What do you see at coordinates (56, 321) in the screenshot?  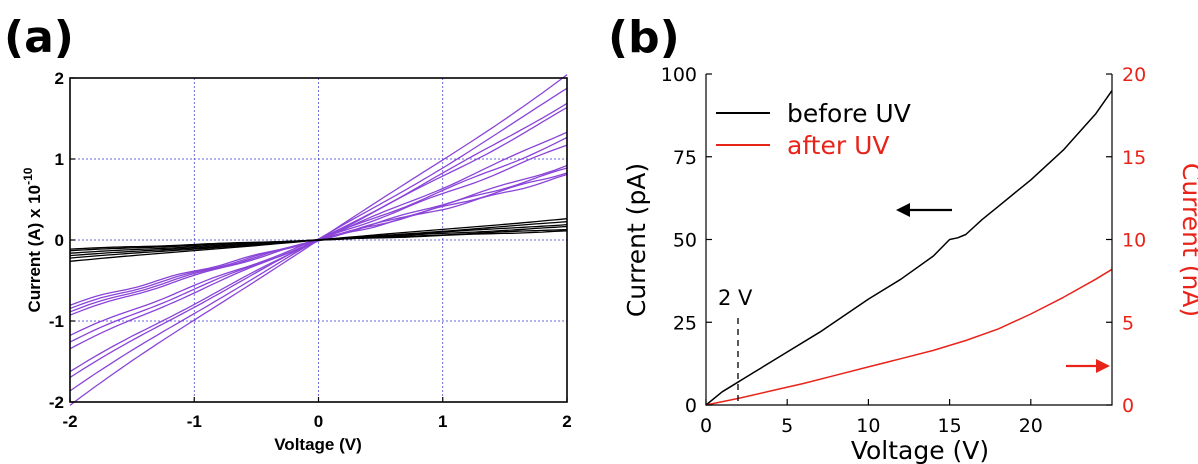 I see `panel-a-y-tick-label: -1` at bounding box center [56, 321].